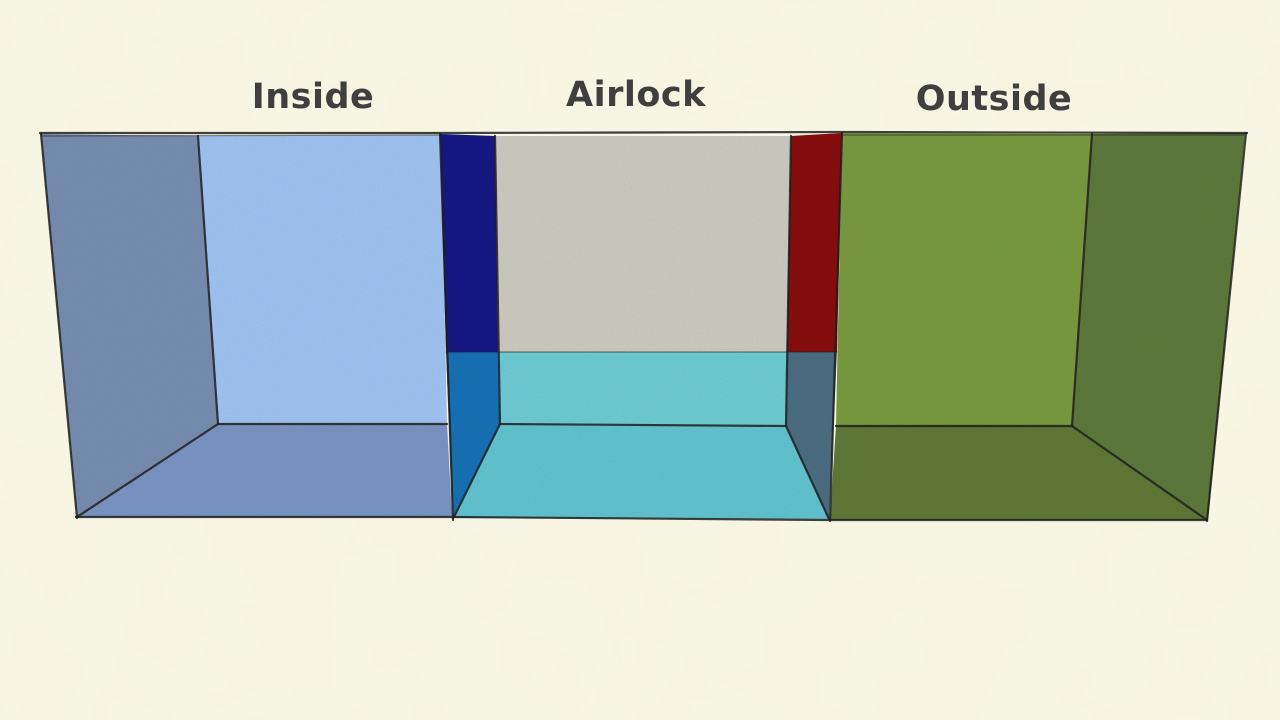 Image resolution: width=1280 pixels, height=720 pixels. What do you see at coordinates (811, 435) in the screenshot?
I see `airlock-right-door-flooded` at bounding box center [811, 435].